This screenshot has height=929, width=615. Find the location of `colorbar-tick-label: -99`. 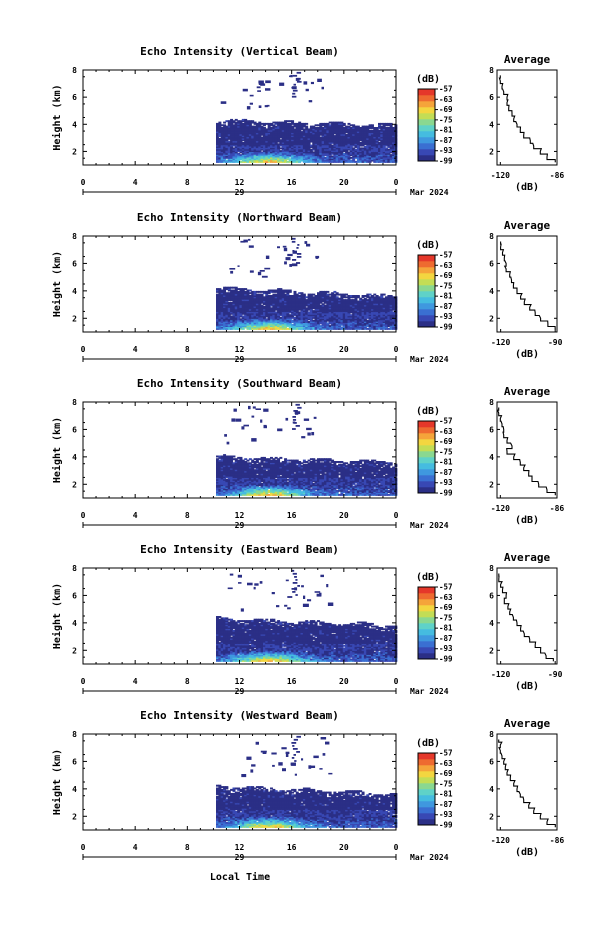

colorbar-tick-label: -99 is located at coordinates (446, 327).